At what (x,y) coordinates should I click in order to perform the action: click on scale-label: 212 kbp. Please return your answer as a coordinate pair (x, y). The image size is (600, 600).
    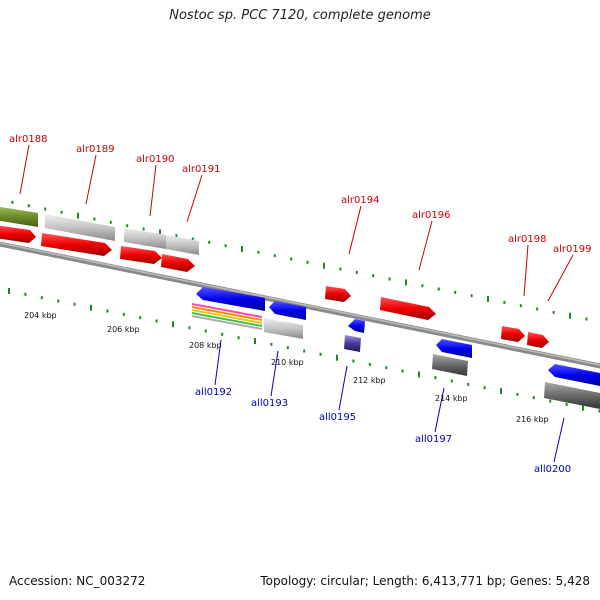
    Looking at the image, I should click on (369, 380).